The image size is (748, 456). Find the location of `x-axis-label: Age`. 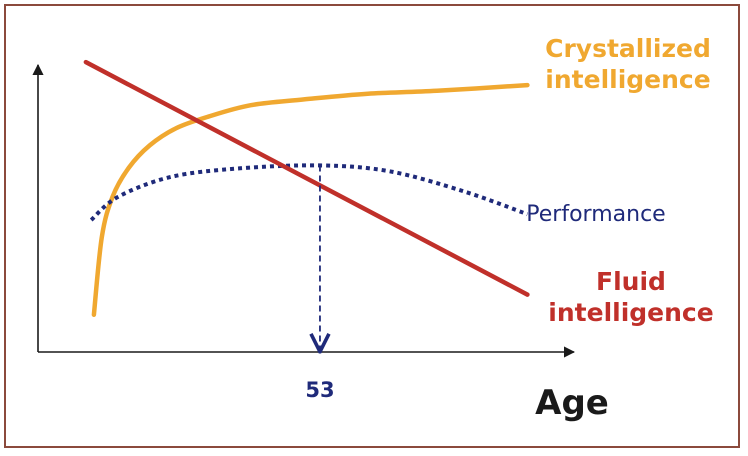

x-axis-label: Age is located at coordinates (572, 403).